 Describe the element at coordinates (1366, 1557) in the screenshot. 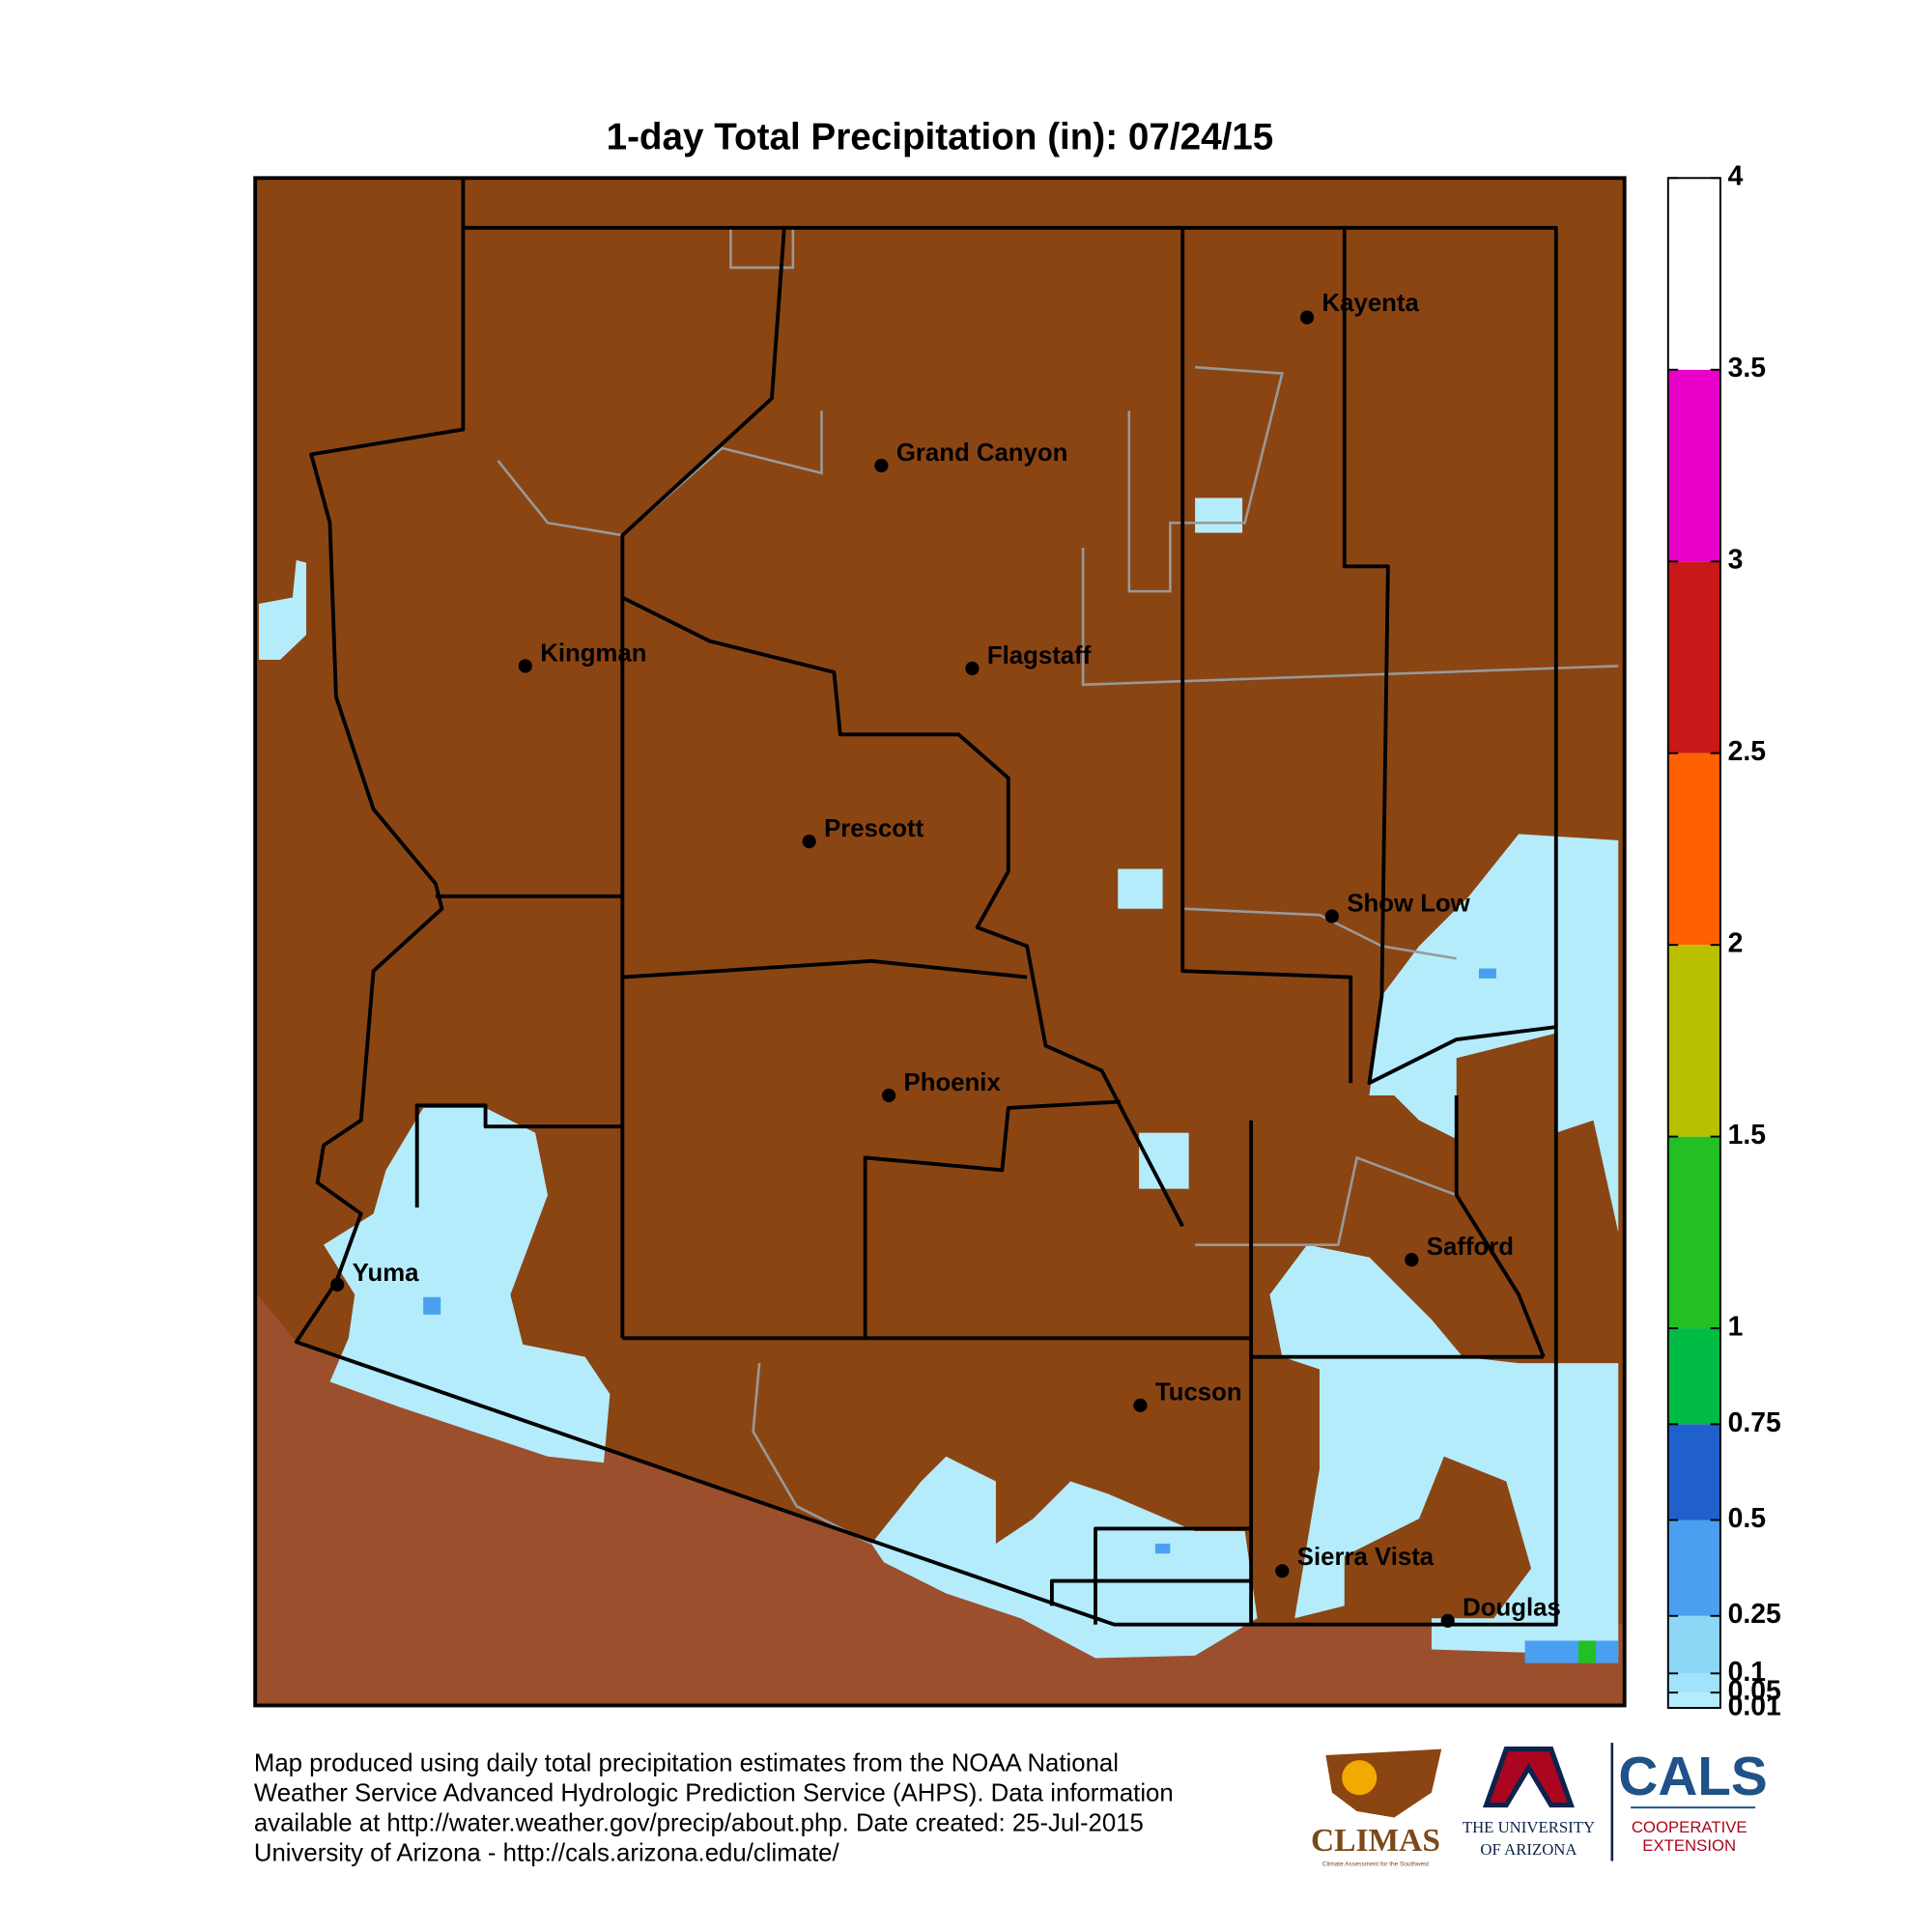

I see `city-label: Sierra Vista` at that location.